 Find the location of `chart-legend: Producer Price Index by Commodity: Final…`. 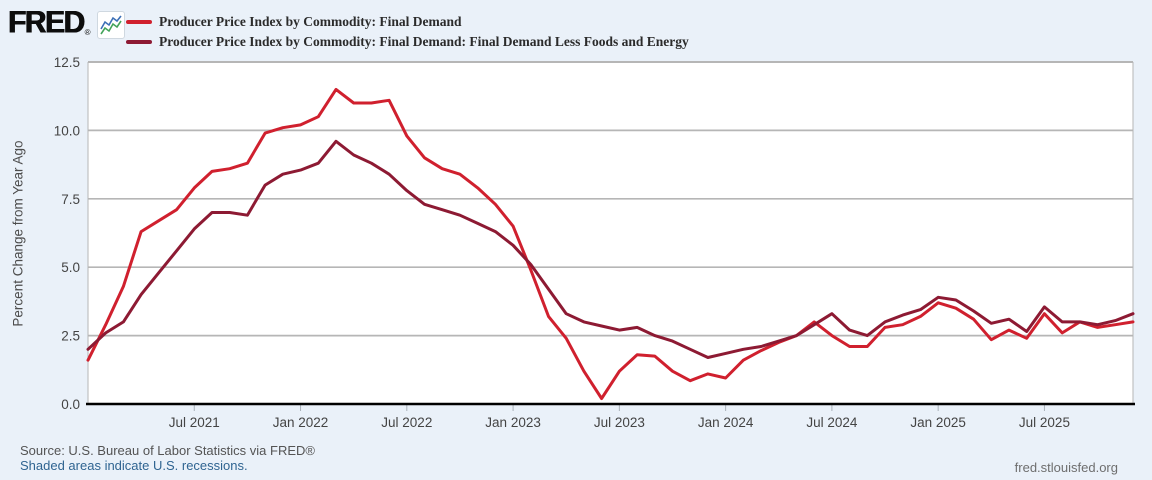

chart-legend: Producer Price Index by Commodity: Final… is located at coordinates (407, 32).